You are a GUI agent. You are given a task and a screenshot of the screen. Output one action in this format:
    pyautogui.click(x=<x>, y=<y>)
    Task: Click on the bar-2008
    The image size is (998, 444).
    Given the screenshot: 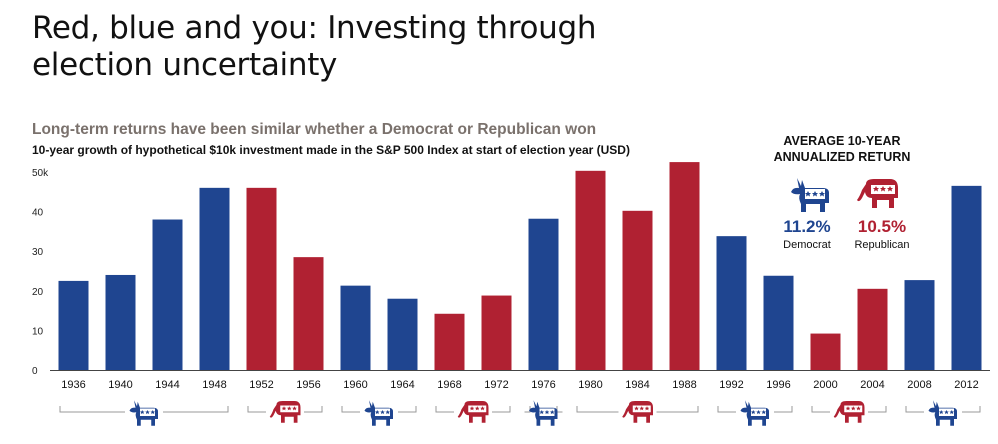 What is the action you would take?
    pyautogui.click(x=919, y=325)
    